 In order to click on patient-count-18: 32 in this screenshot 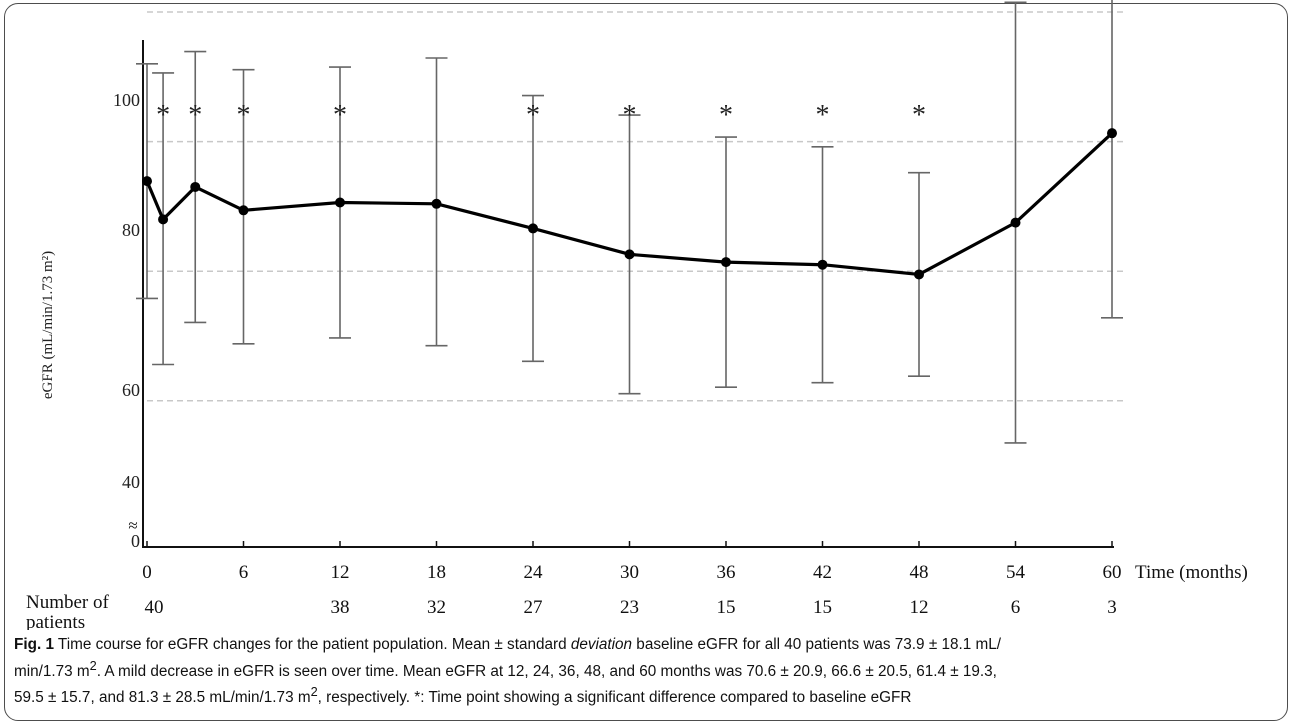, I will do `click(436, 607)`.